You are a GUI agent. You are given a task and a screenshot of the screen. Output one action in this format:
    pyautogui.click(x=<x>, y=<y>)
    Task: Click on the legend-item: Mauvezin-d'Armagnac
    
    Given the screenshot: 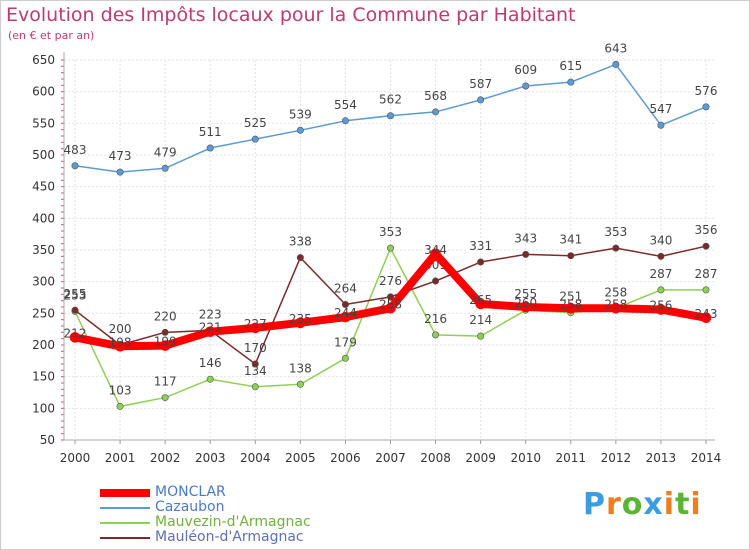 What is the action you would take?
    pyautogui.click(x=260, y=522)
    